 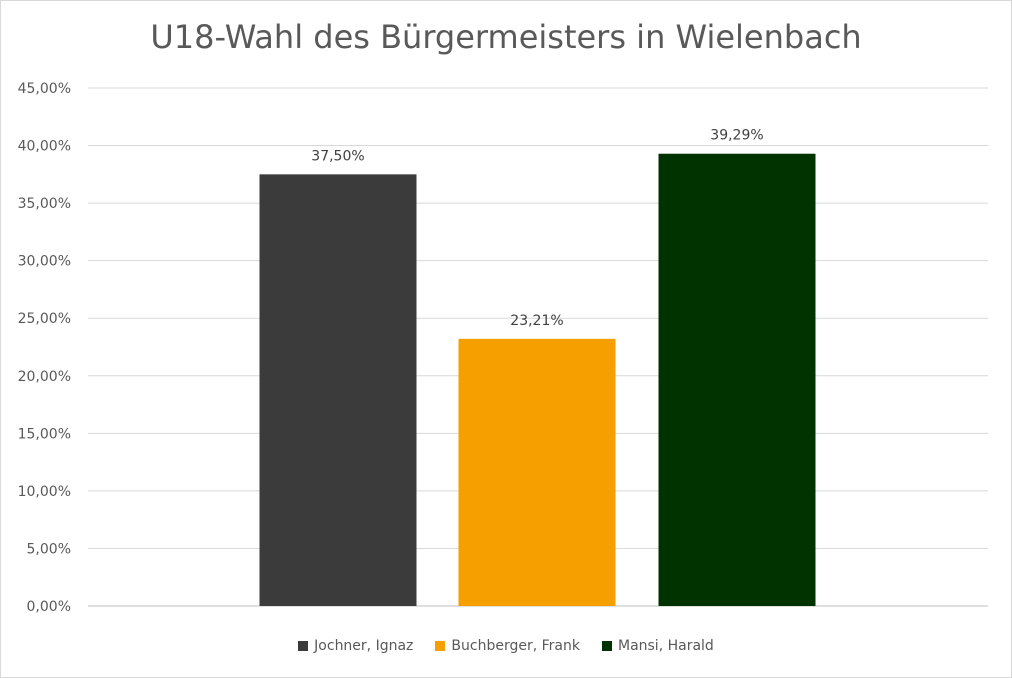 I want to click on legend-item-jochner: Jochner, Ignaz, so click(x=355, y=646).